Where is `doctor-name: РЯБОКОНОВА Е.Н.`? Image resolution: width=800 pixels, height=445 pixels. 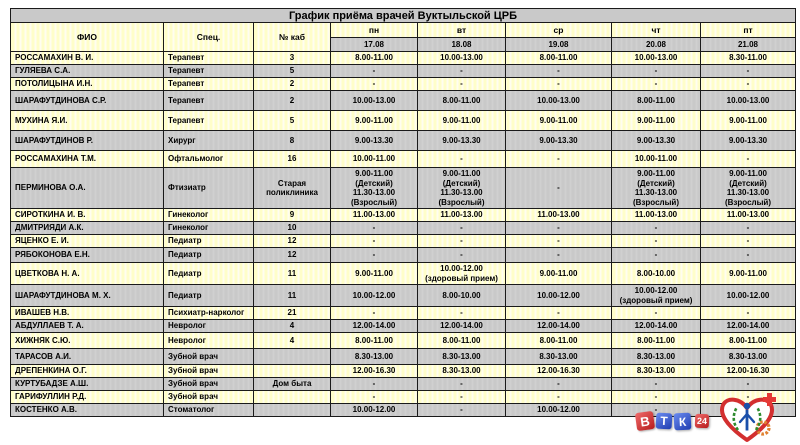
doctor-name: РЯБОКОНОВА Е.Н. is located at coordinates (87, 255).